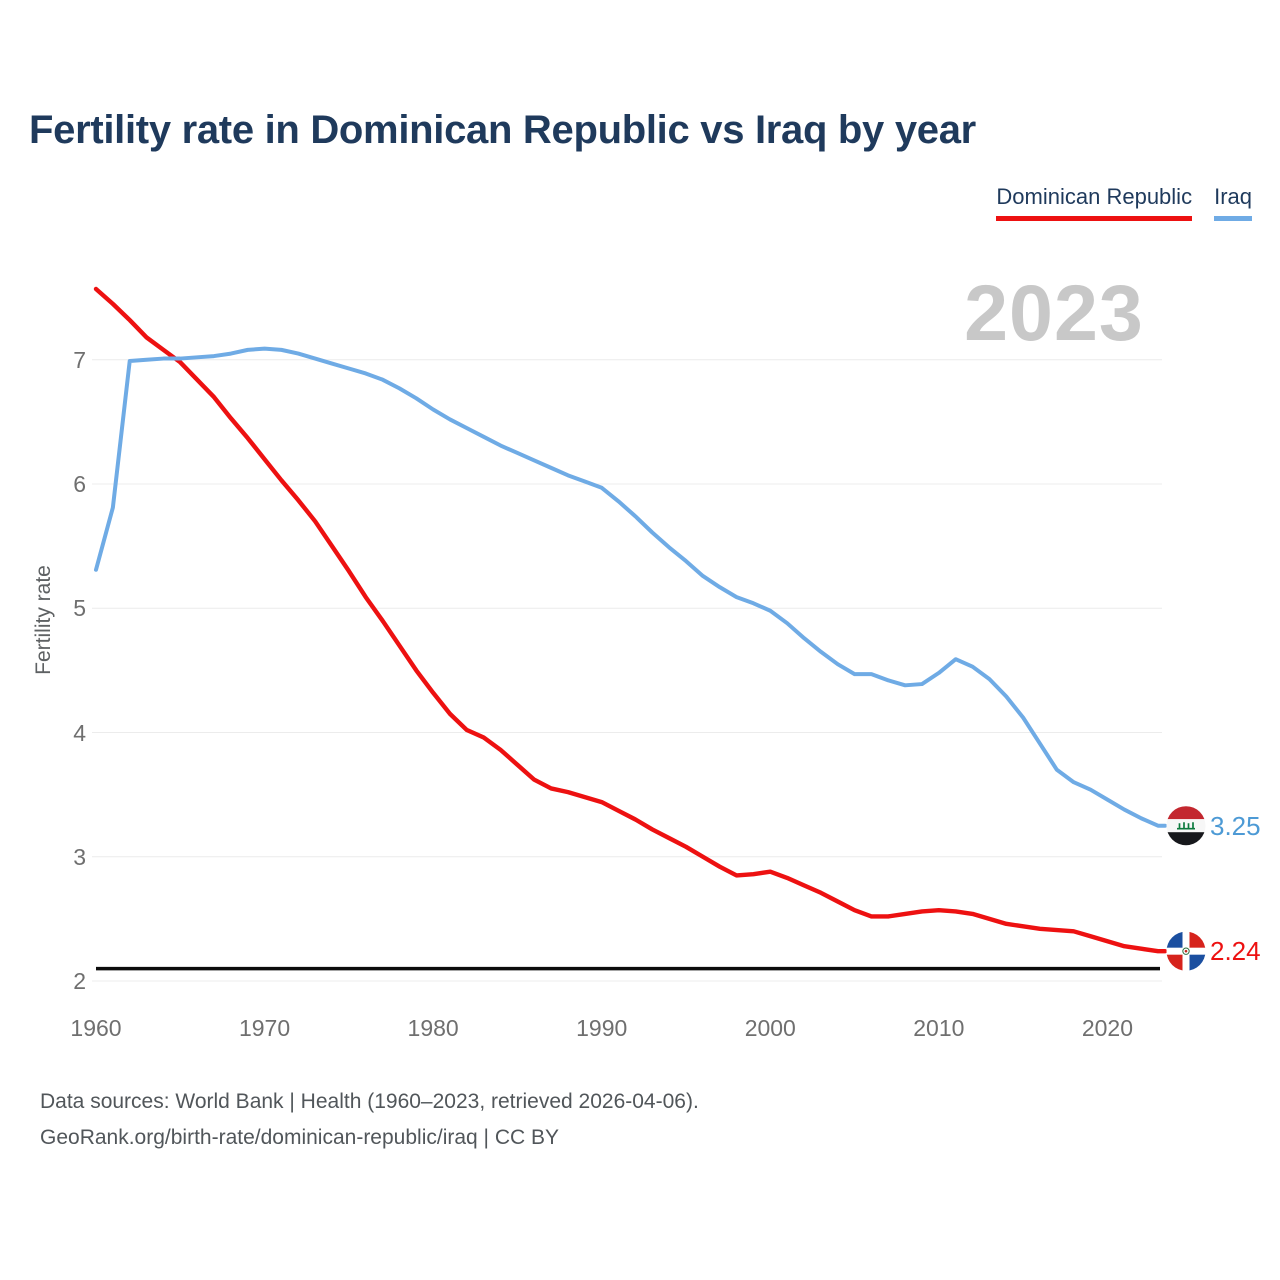 This screenshot has width=1280, height=1280. I want to click on x-tick-label: 1960, so click(96, 1028).